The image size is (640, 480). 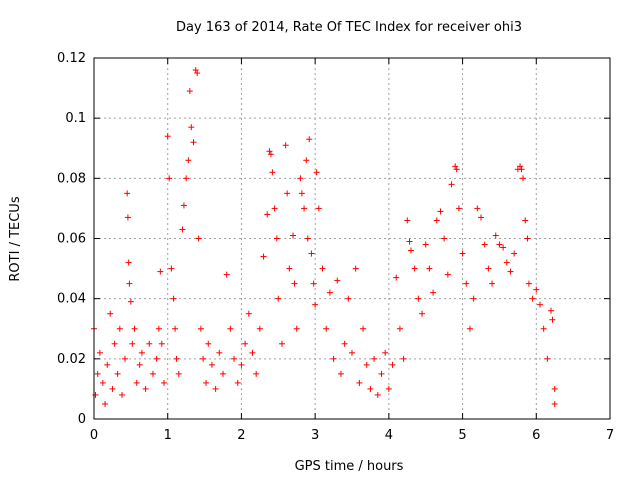 What do you see at coordinates (71, 359) in the screenshot?
I see `y-tick-label: 0.02` at bounding box center [71, 359].